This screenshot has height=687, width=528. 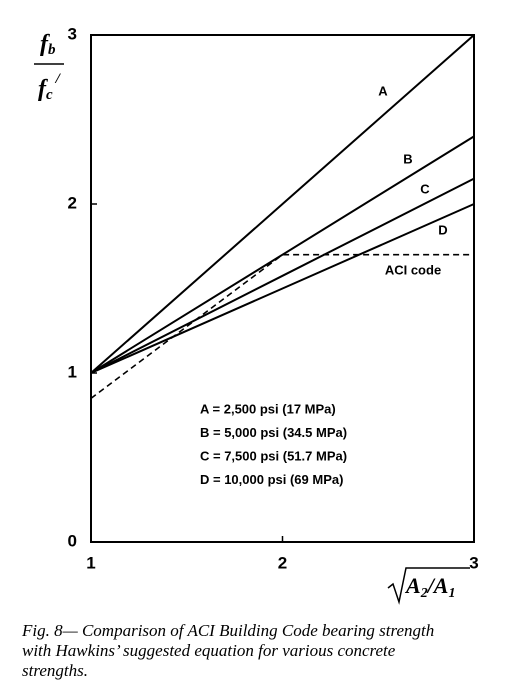 What do you see at coordinates (72, 371) in the screenshot?
I see `y-tick-label: 1` at bounding box center [72, 371].